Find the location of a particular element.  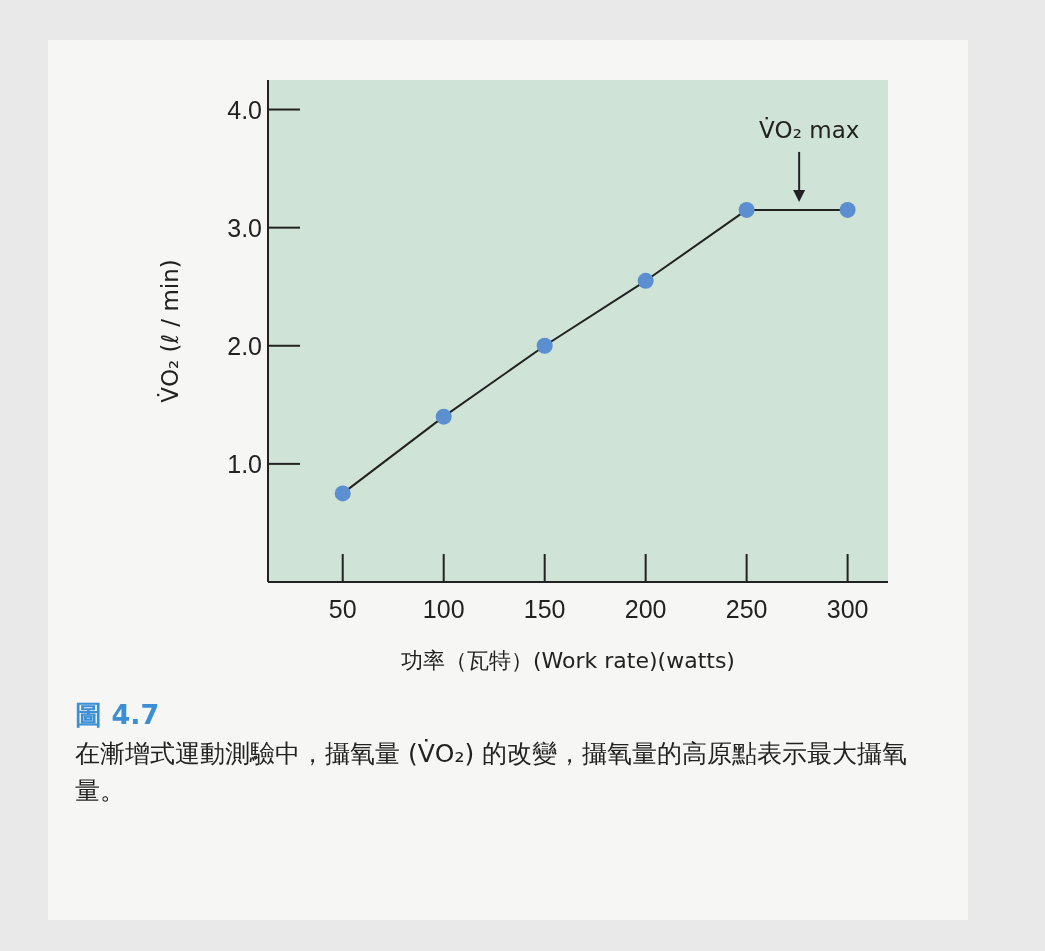

y-axis-tick: 2.0 is located at coordinates (264, 345).